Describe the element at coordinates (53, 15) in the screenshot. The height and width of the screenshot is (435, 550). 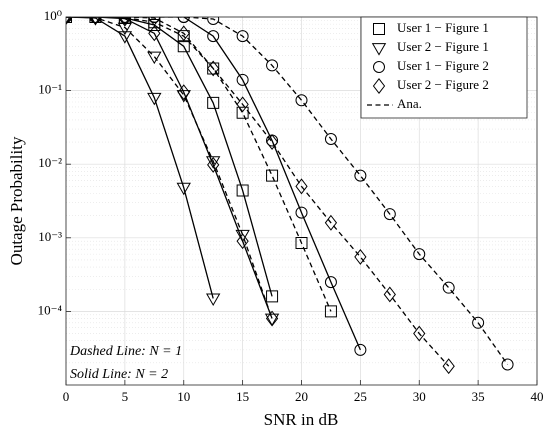
I see `y-tick-label: 10⁰` at that location.